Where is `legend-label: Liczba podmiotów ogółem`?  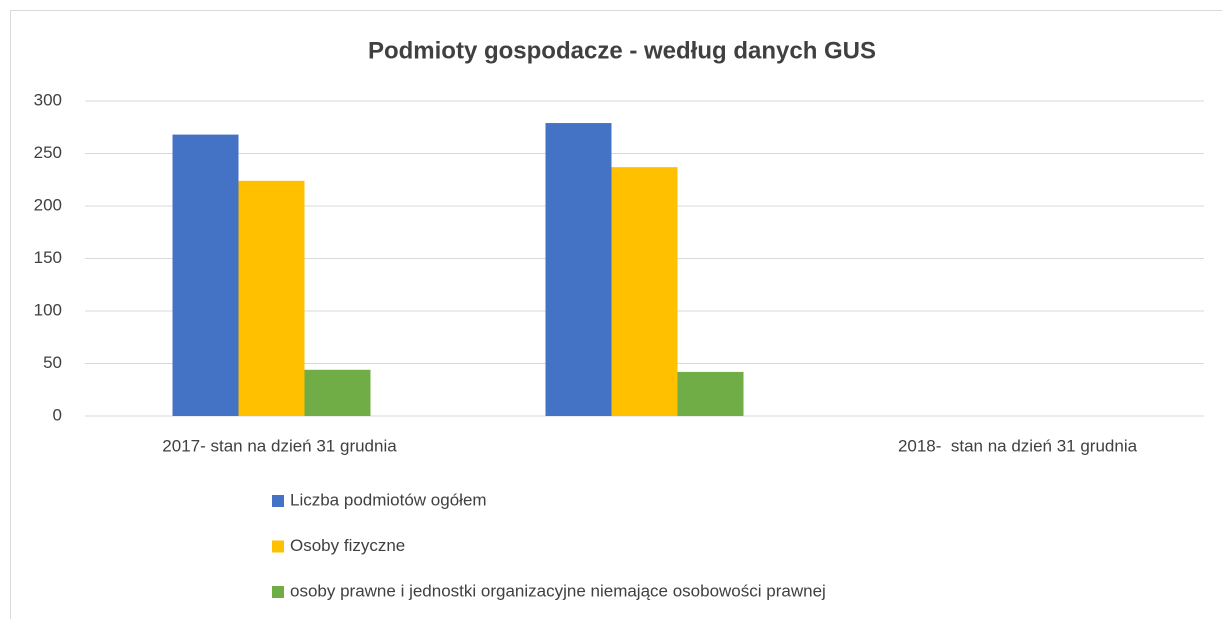
legend-label: Liczba podmiotów ogółem is located at coordinates (388, 499).